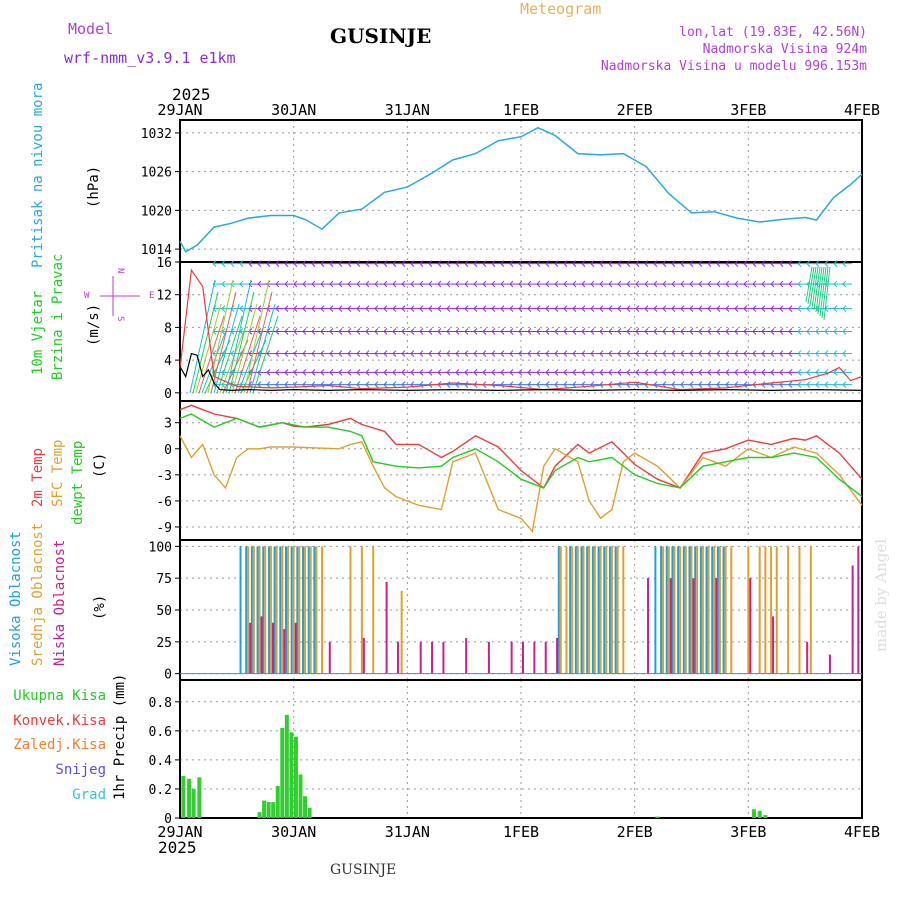  Describe the element at coordinates (238, 336) in the screenshot. I see `wind-gust-arrow` at that location.